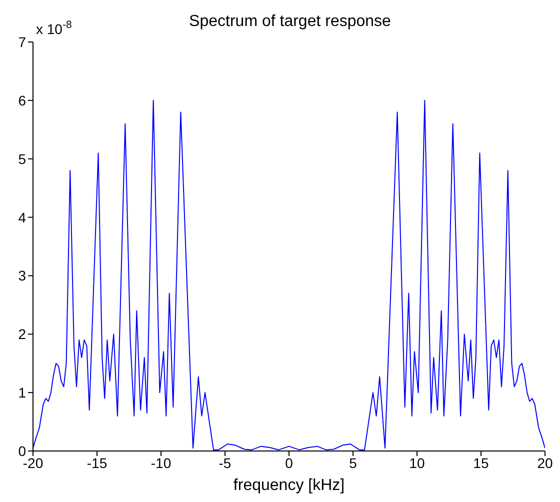 The height and width of the screenshot is (502, 560). I want to click on y-tick-label: 5, so click(22, 158).